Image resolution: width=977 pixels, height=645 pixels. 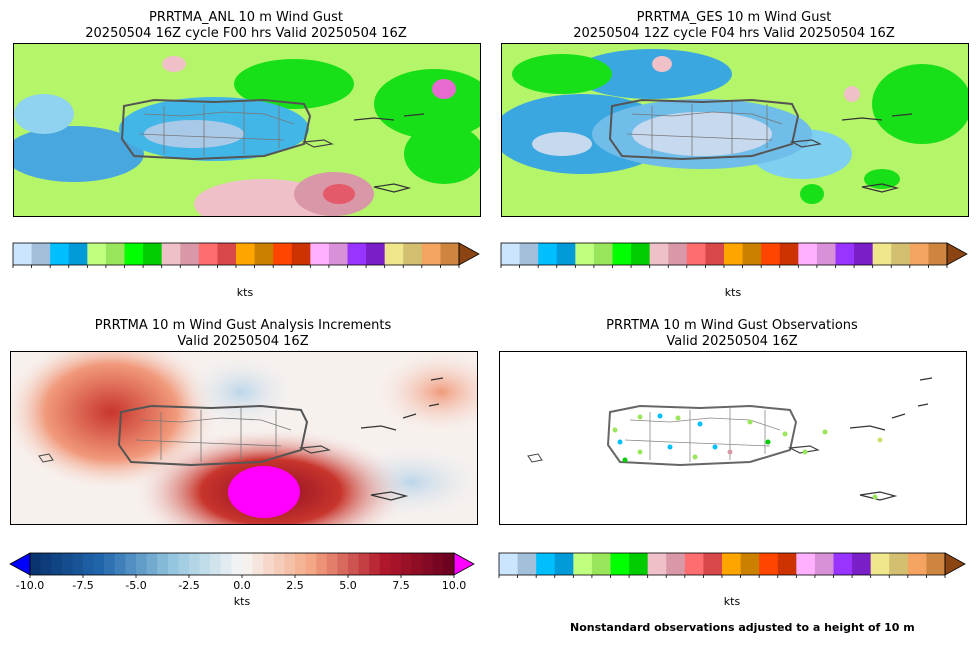 What do you see at coordinates (401, 584) in the screenshot?
I see `colorbar-tick-label: 7.5` at bounding box center [401, 584].